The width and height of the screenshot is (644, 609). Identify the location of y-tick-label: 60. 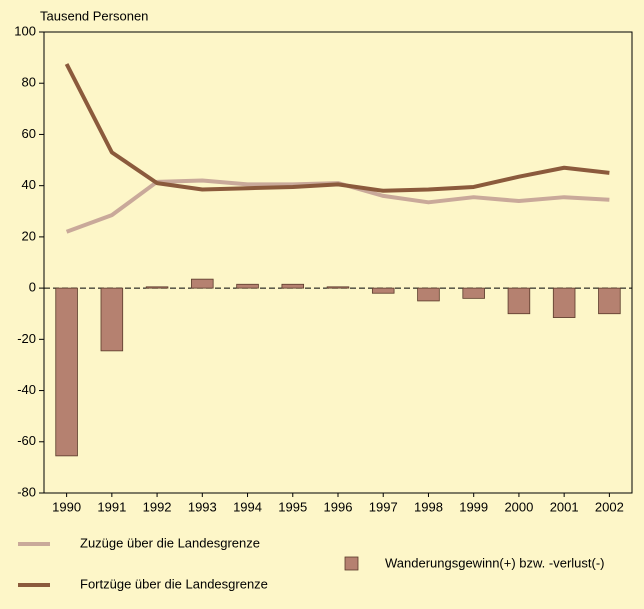
(29, 133).